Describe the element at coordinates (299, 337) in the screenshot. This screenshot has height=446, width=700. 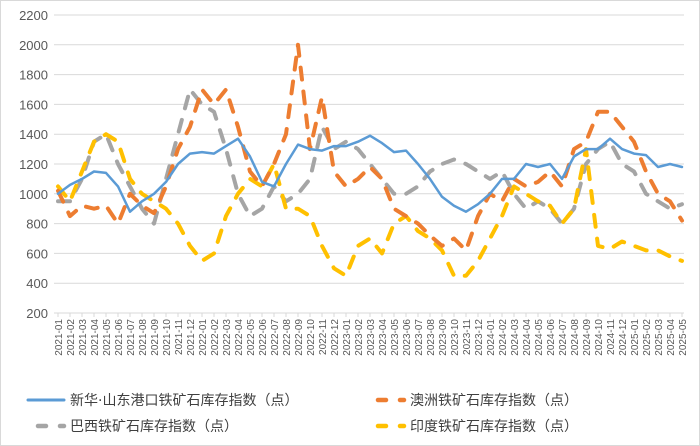
I see `x-tick-label: 2022-09` at that location.